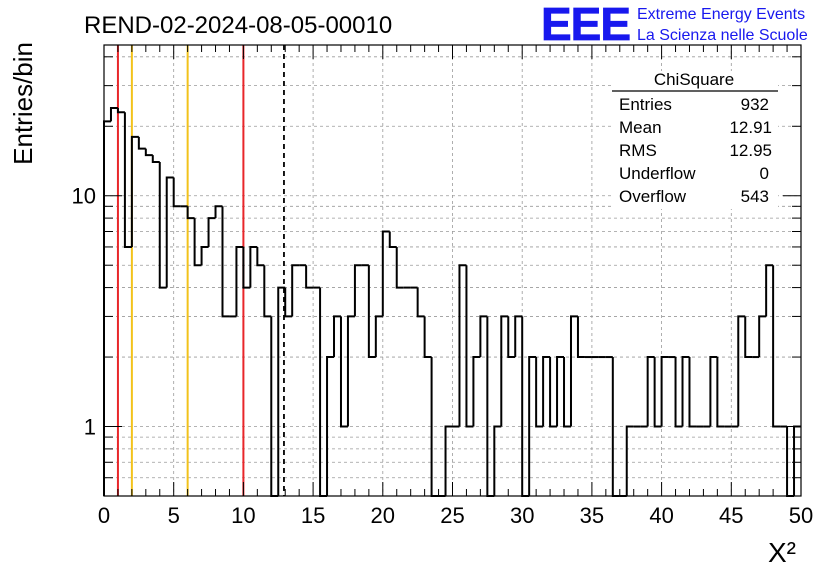 The height and width of the screenshot is (572, 836). Describe the element at coordinates (522, 515) in the screenshot. I see `x-tick-label: 30` at that location.